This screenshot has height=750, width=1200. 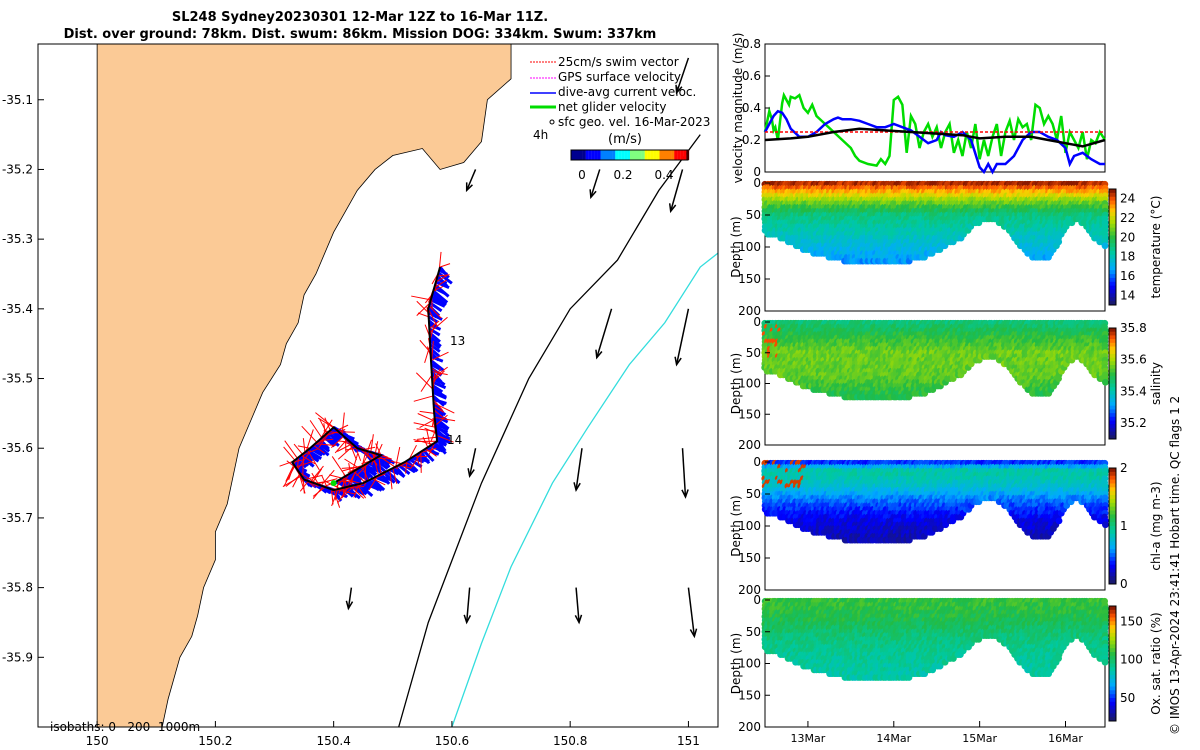 What do you see at coordinates (1127, 199) in the screenshot?
I see `colorbar-tick-label: 24` at bounding box center [1127, 199].